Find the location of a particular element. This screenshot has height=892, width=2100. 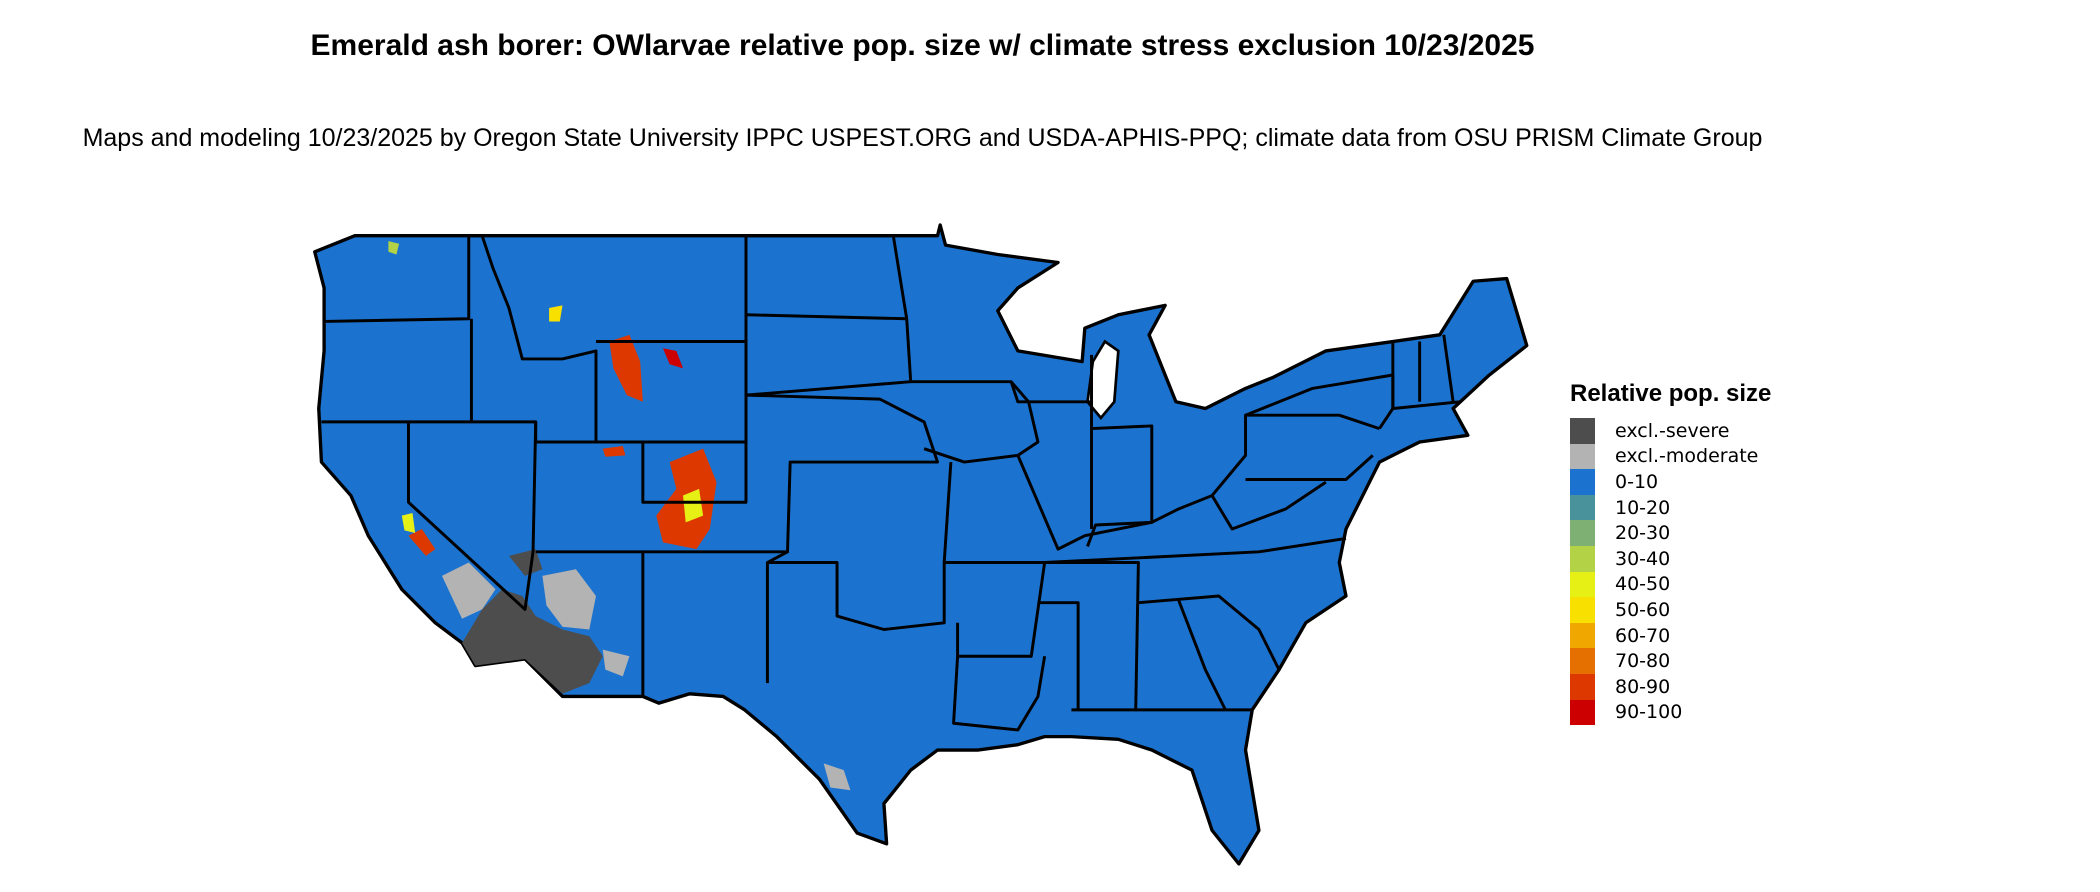

legend-item: 70-80 is located at coordinates (1670, 661).